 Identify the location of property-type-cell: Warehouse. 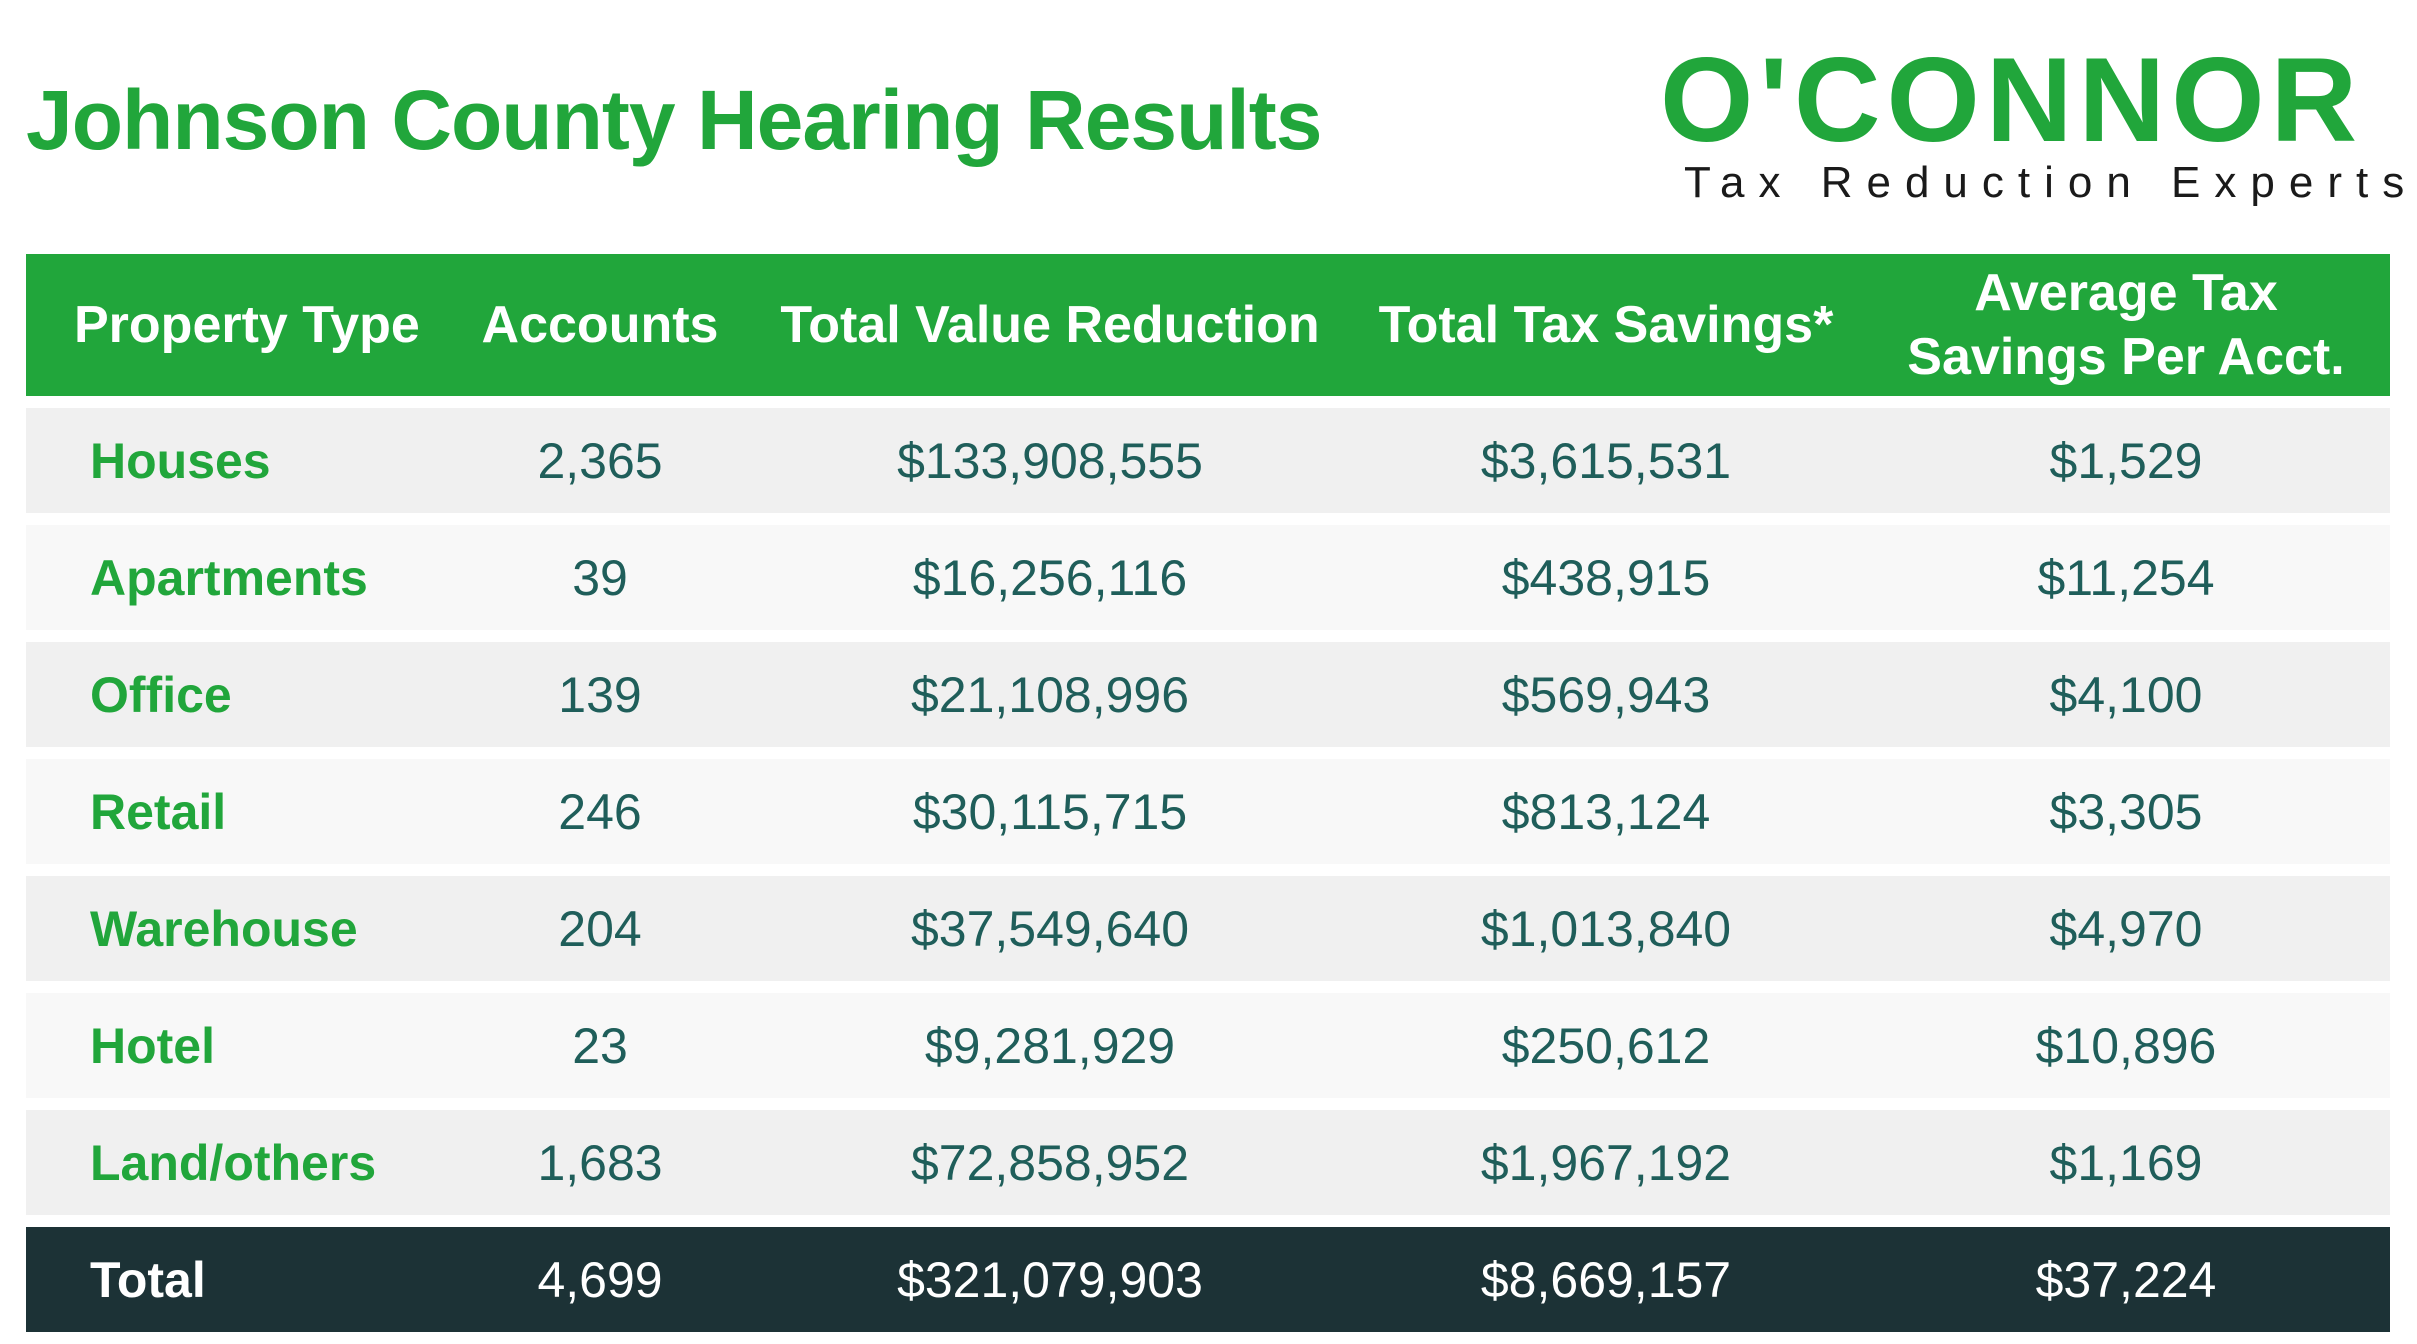
(238, 928).